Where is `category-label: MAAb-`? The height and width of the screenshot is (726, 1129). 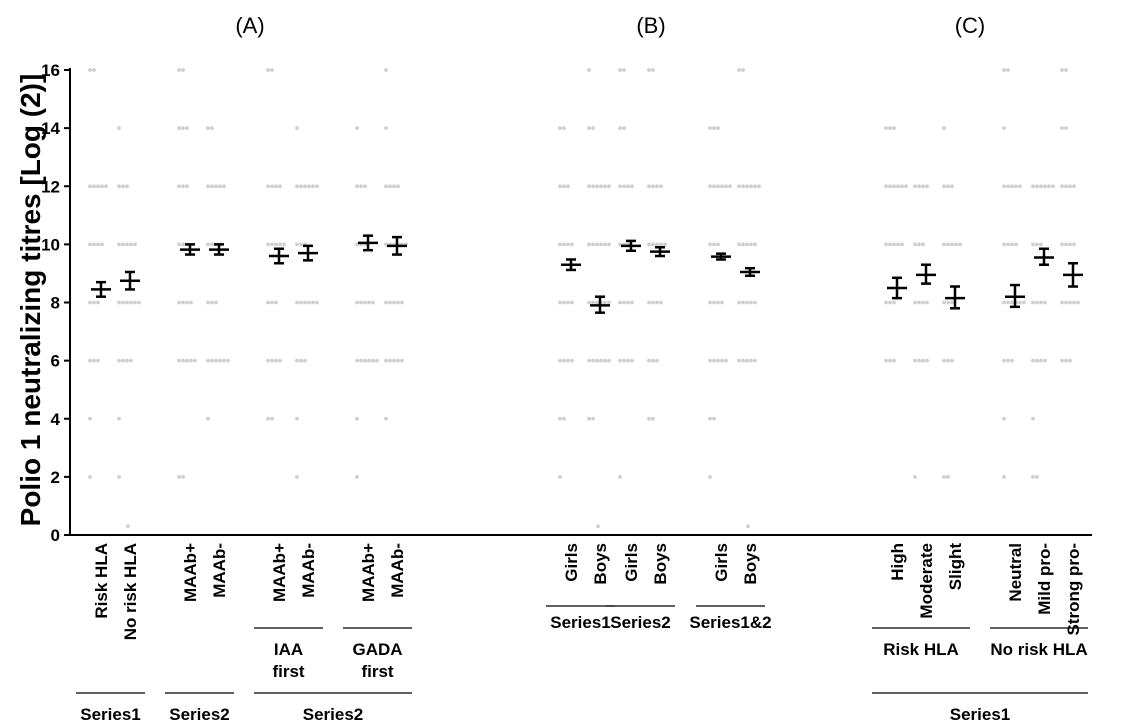
category-label: MAAb- is located at coordinates (397, 570).